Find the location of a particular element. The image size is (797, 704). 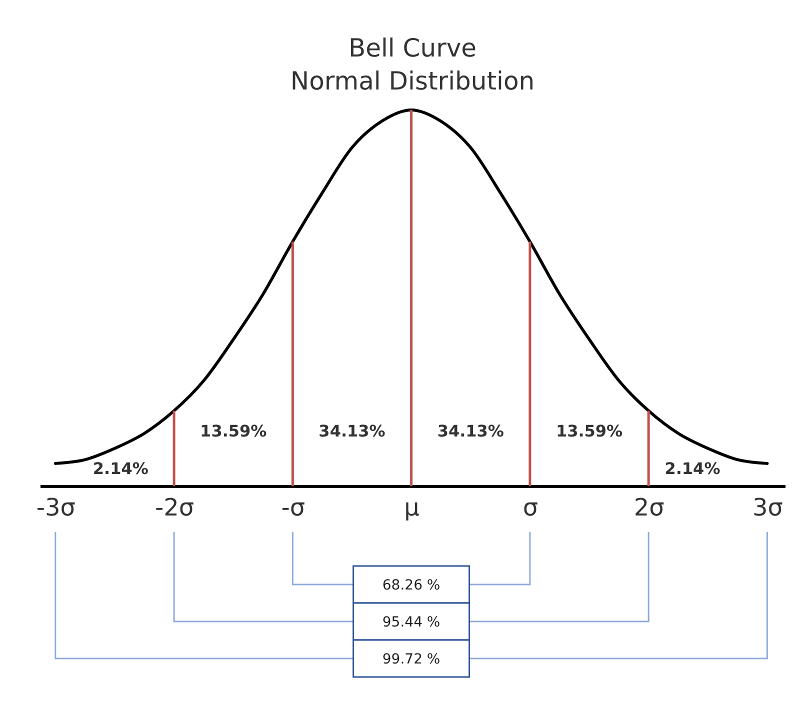

chart-subtitle: Normal Distribution is located at coordinates (412, 81).